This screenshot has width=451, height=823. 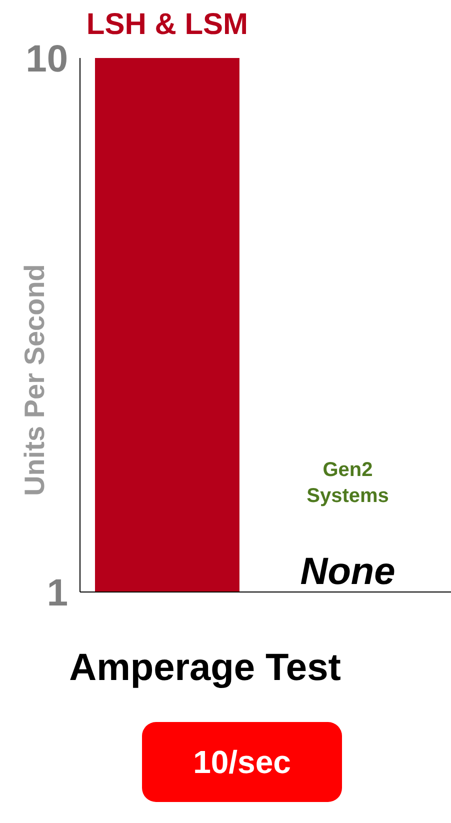 What do you see at coordinates (34, 380) in the screenshot?
I see `y-axis-title: Units Per Second` at bounding box center [34, 380].